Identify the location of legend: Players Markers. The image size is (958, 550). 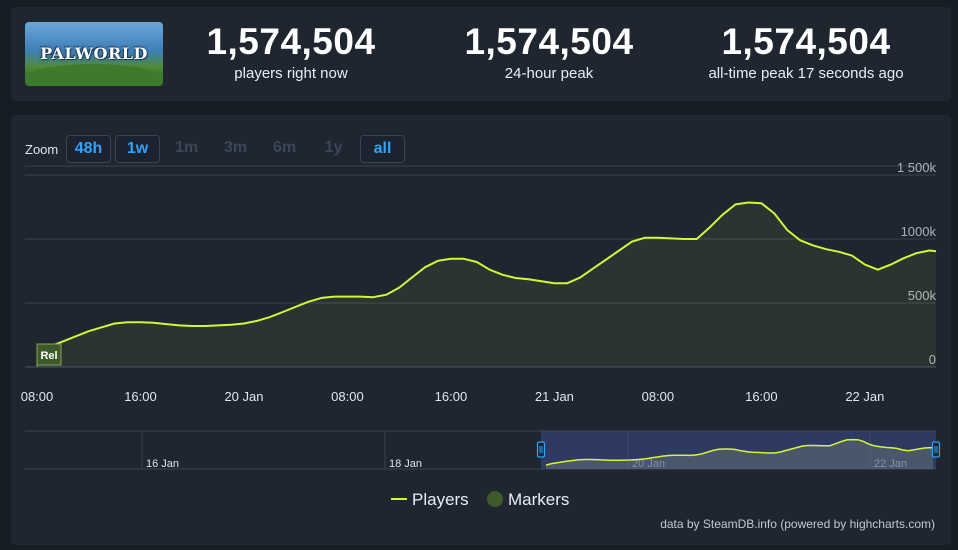
(480, 499).